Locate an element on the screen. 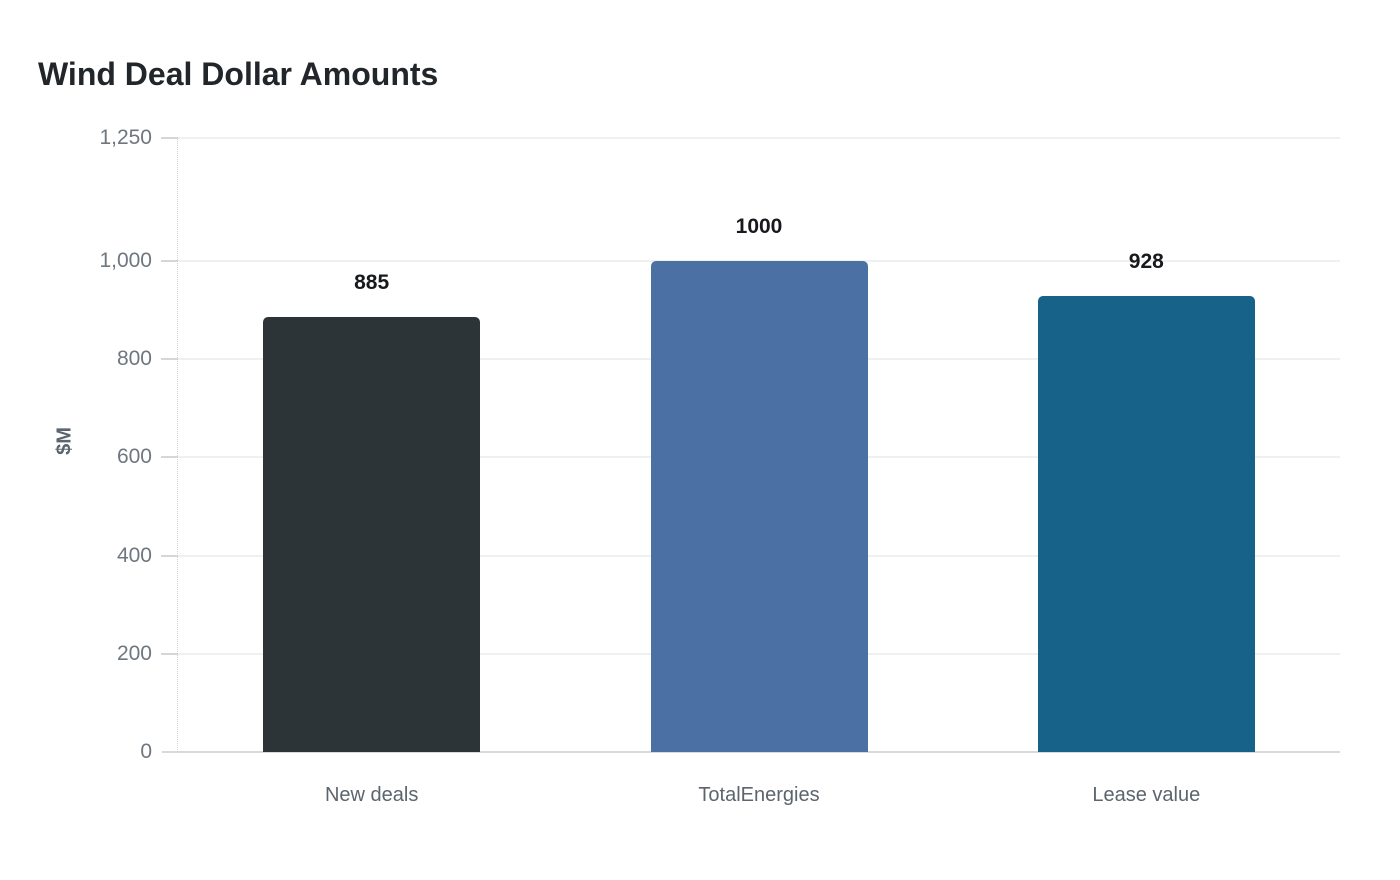 This screenshot has height=880, width=1400. x-tick-label: New deals is located at coordinates (371, 795).